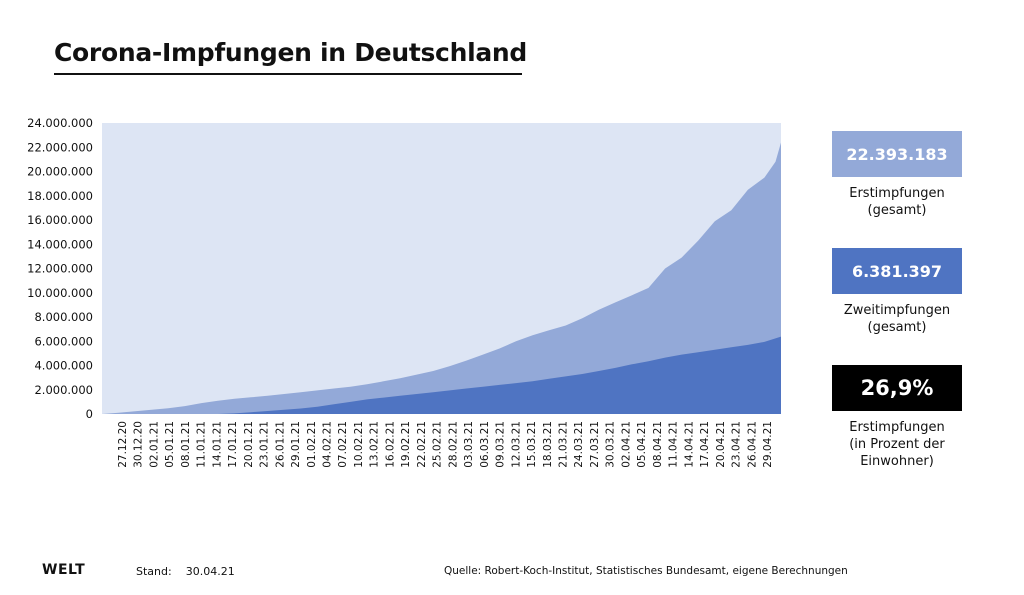 Image resolution: width=1024 pixels, height=595 pixels. I want to click on stat-zweitimpfungen: 6.381.397 Zweitimpfungen (gesamt), so click(897, 292).